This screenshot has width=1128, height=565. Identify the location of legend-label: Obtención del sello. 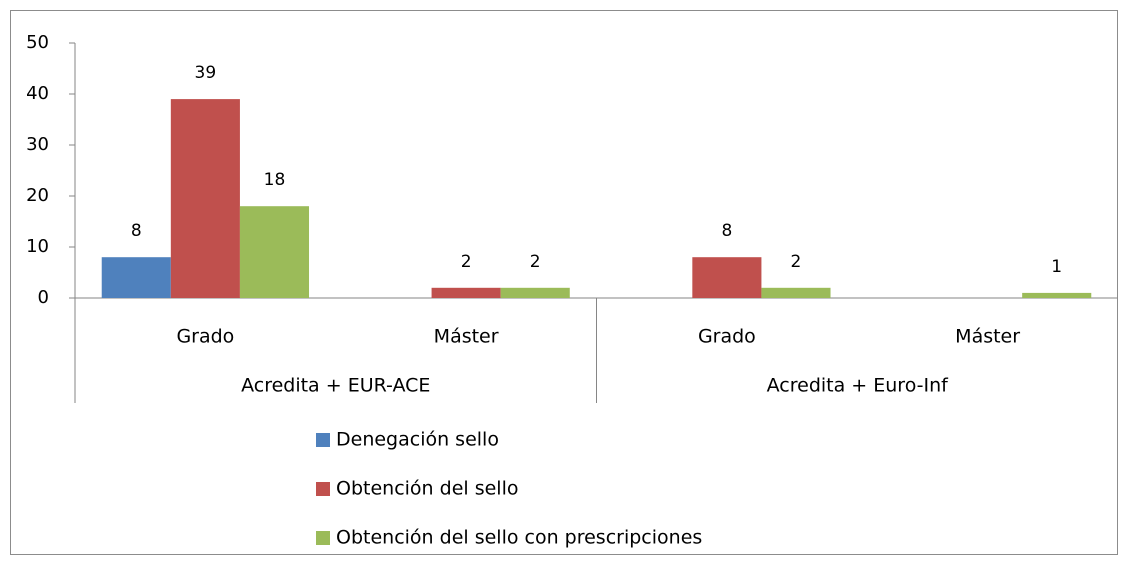
(427, 489).